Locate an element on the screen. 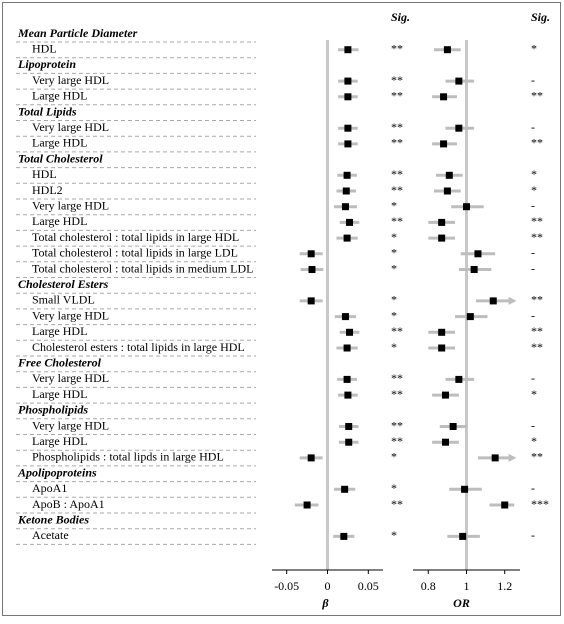  row-label: HDL2 is located at coordinates (47, 190).